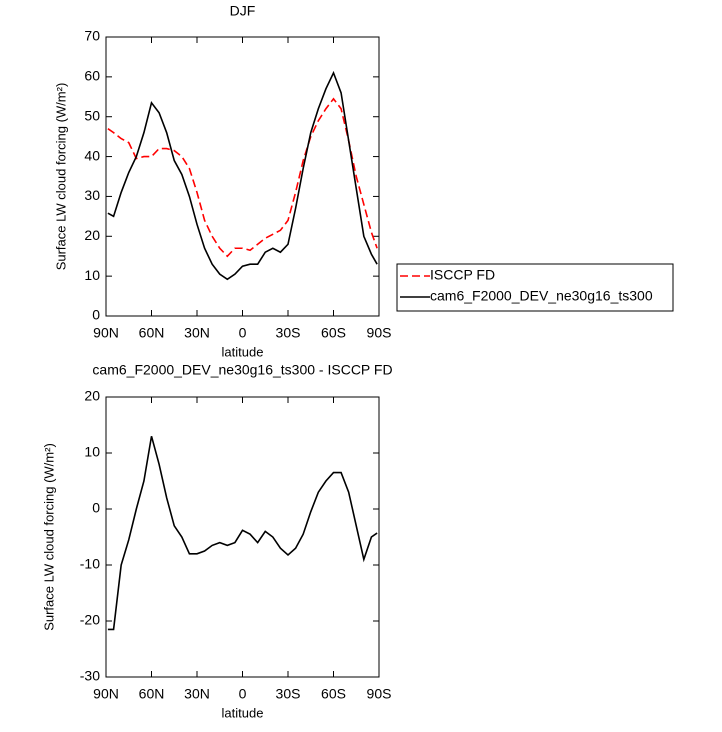 The height and width of the screenshot is (732, 722). What do you see at coordinates (541, 296) in the screenshot?
I see `legend-label: cam6_F2000_DEV_ne30g16_ts300` at bounding box center [541, 296].